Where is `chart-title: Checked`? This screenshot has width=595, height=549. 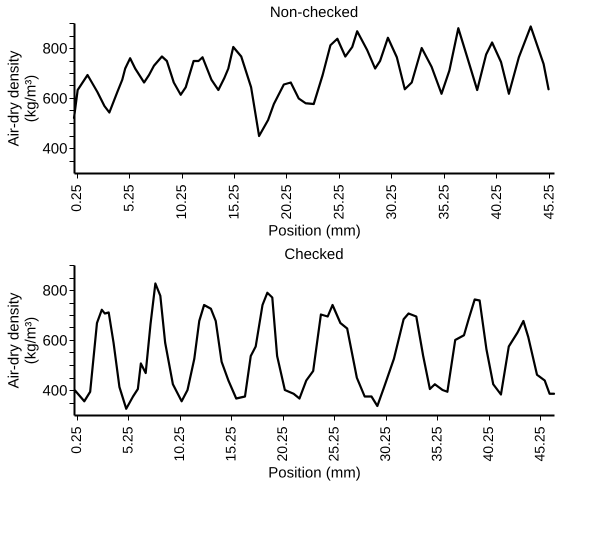 chart-title: Checked is located at coordinates (314, 254).